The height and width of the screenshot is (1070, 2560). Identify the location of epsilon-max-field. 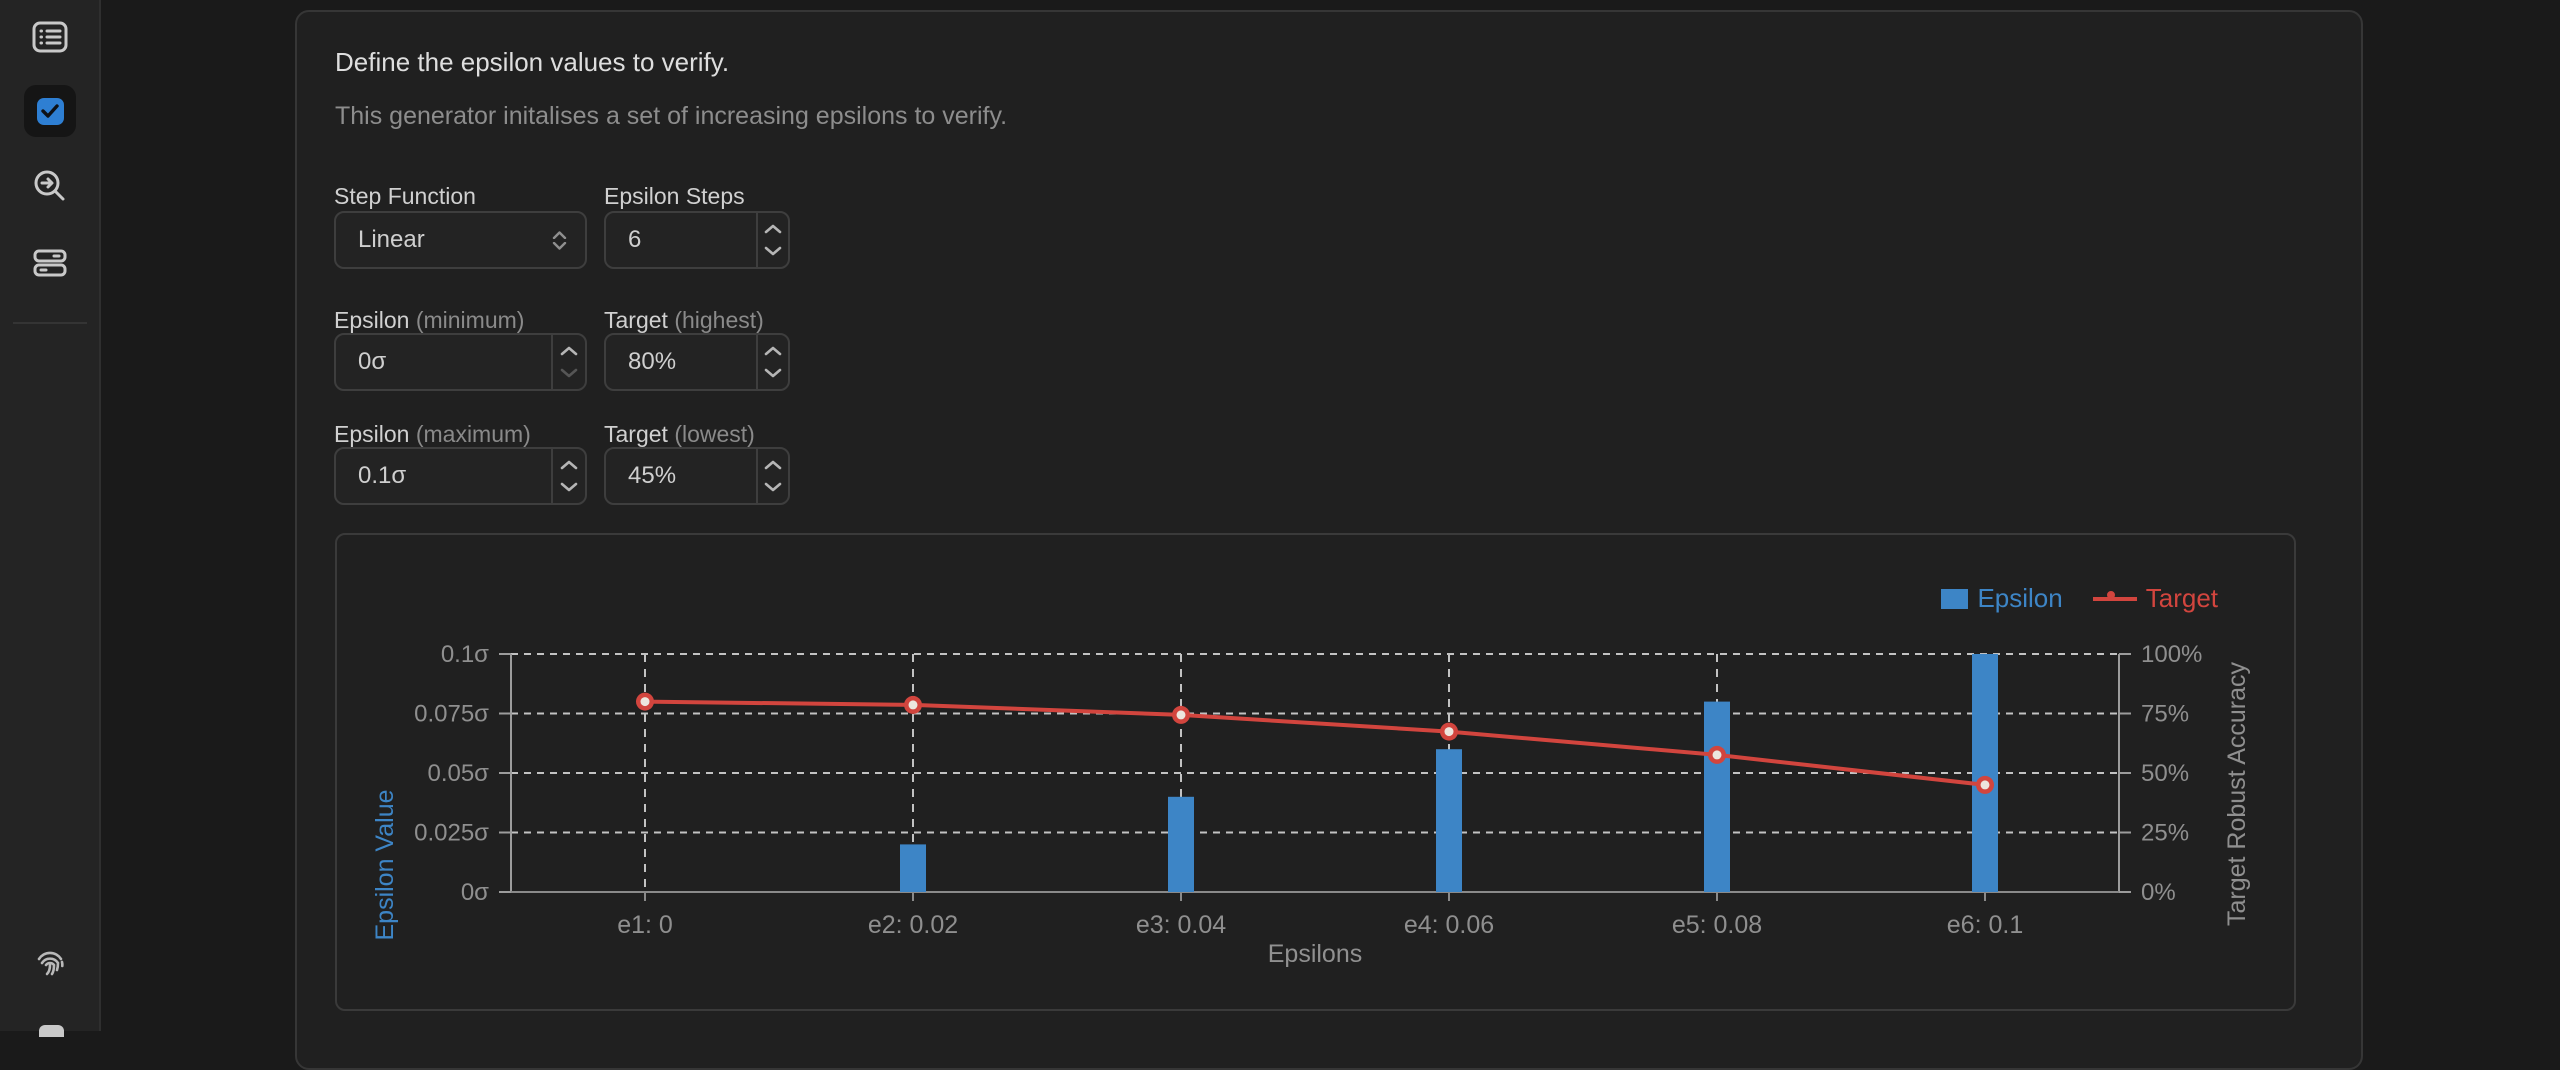
(460, 476).